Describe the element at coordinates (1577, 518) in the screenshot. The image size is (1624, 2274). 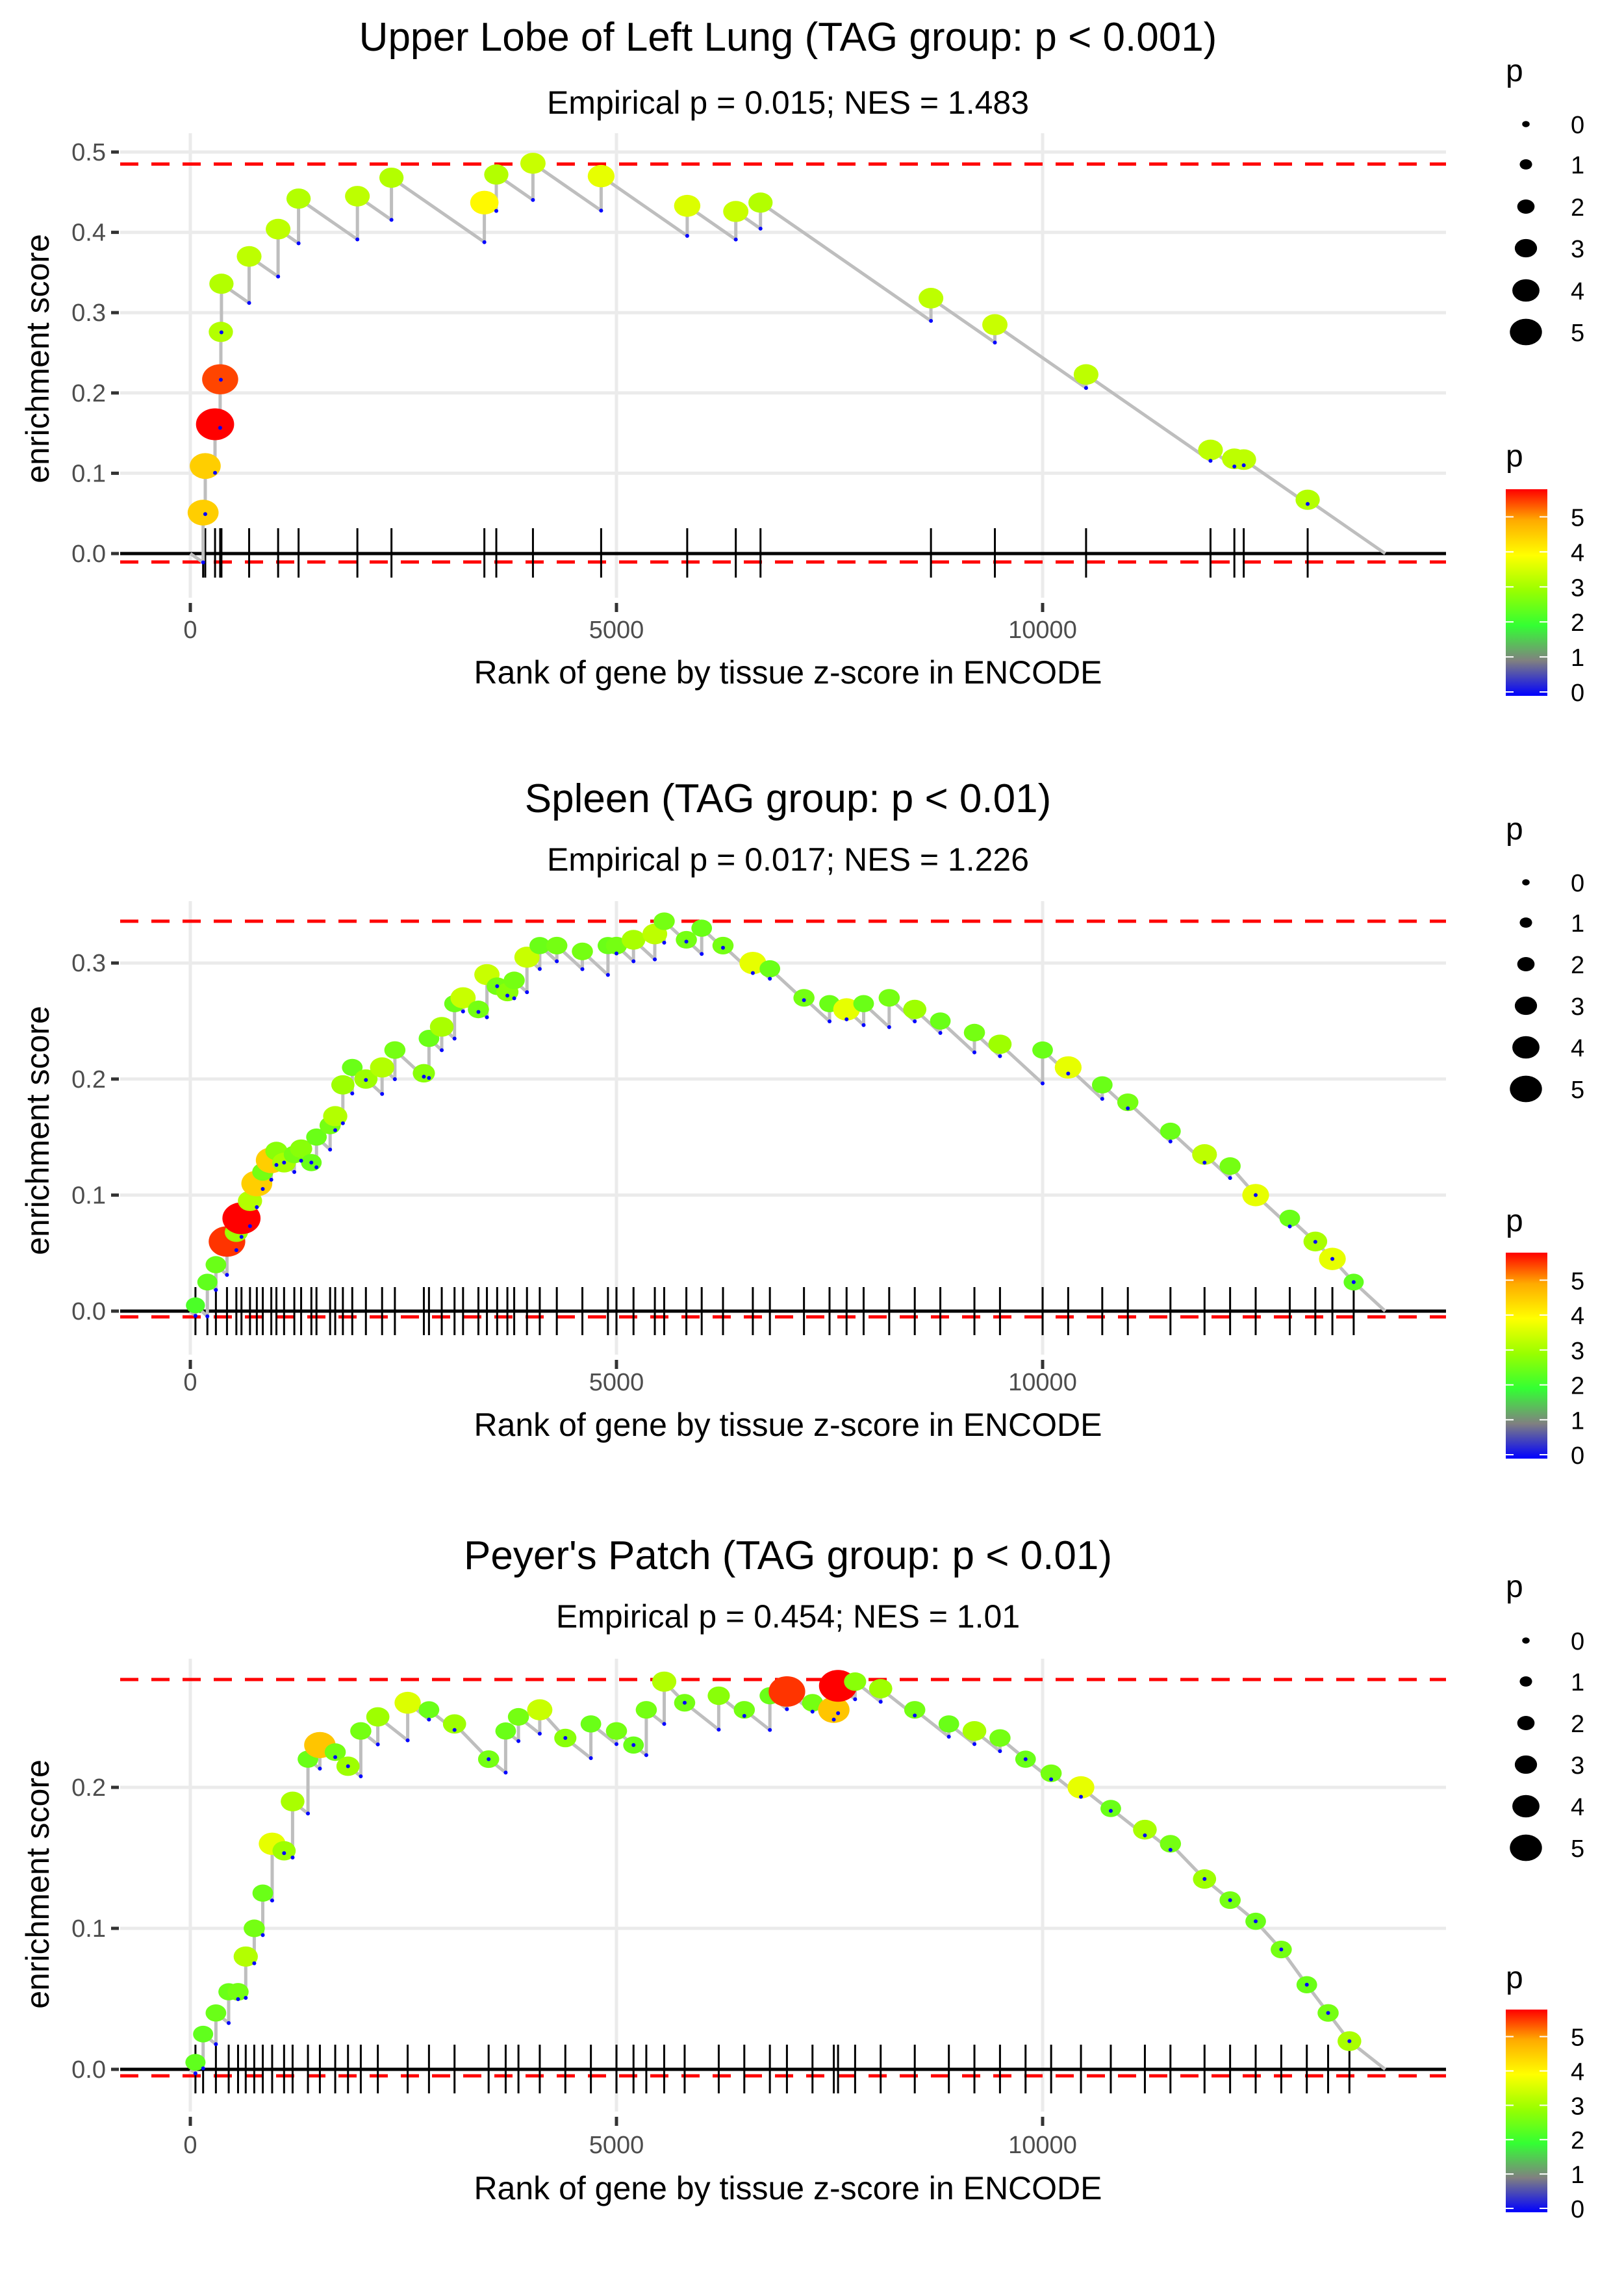
I see `color-legend-label: 5` at that location.